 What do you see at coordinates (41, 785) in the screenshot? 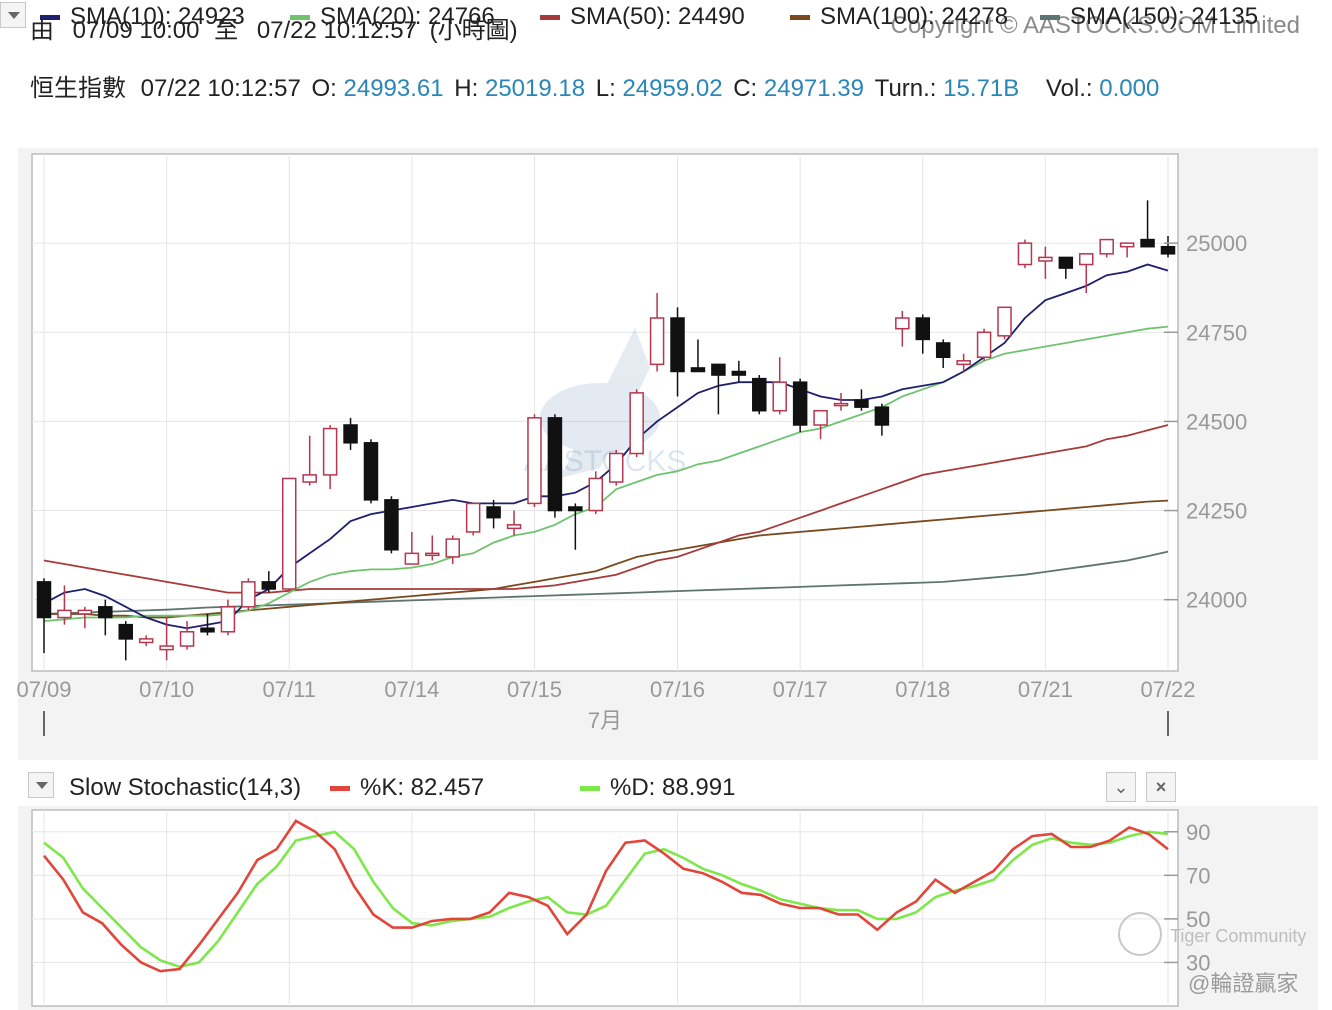
I see `stochastic-menu-dropdown` at bounding box center [41, 785].